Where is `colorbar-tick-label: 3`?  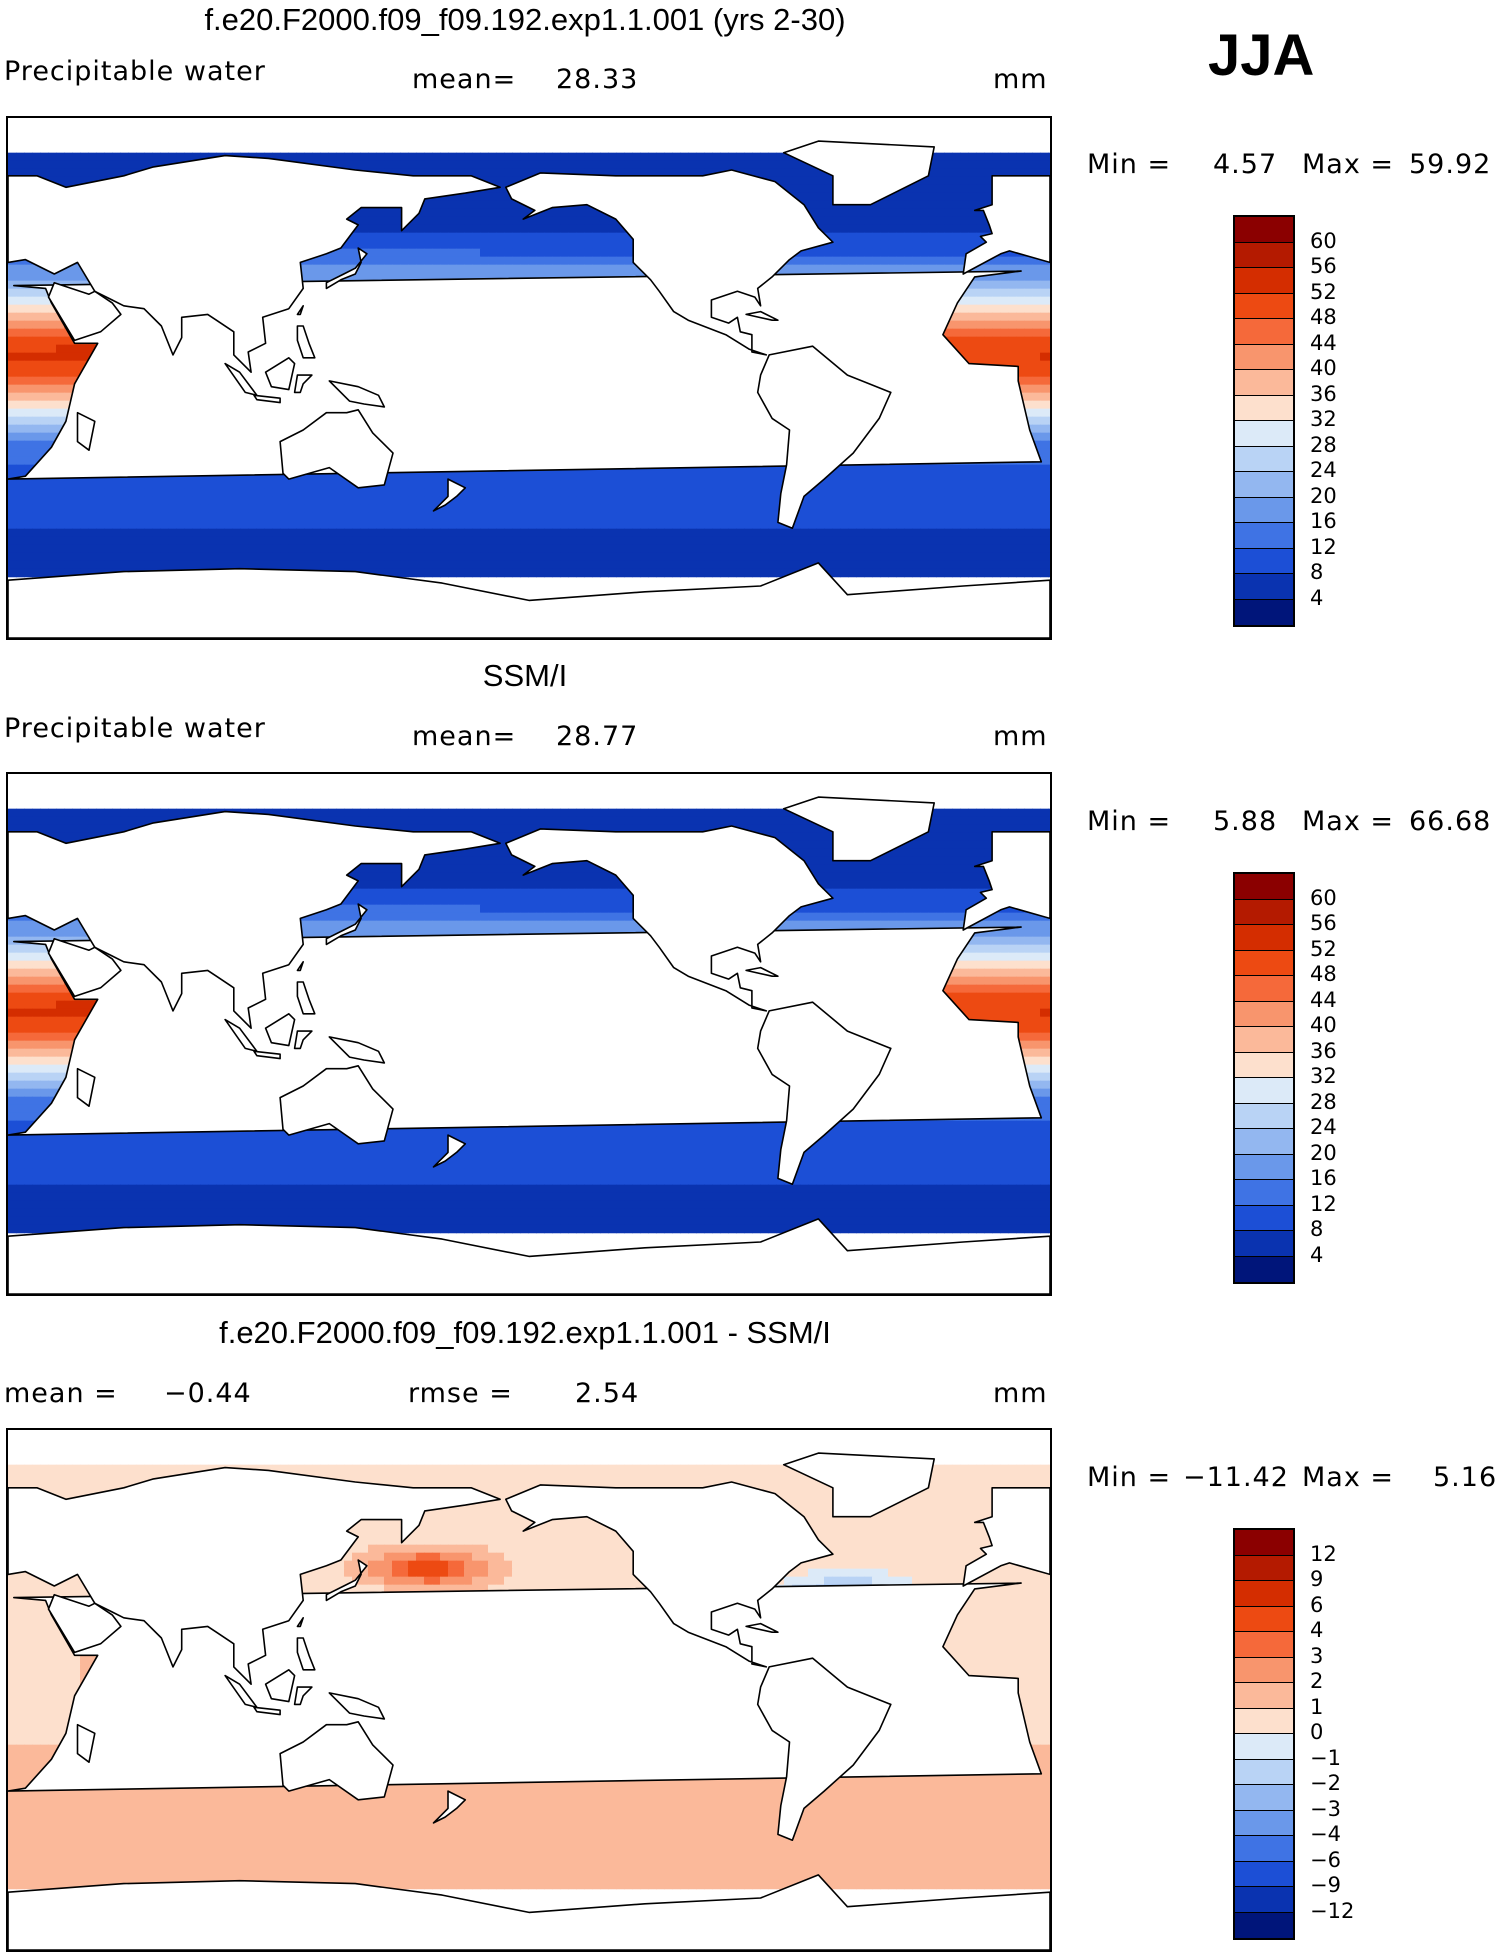 colorbar-tick-label: 3 is located at coordinates (1316, 1656).